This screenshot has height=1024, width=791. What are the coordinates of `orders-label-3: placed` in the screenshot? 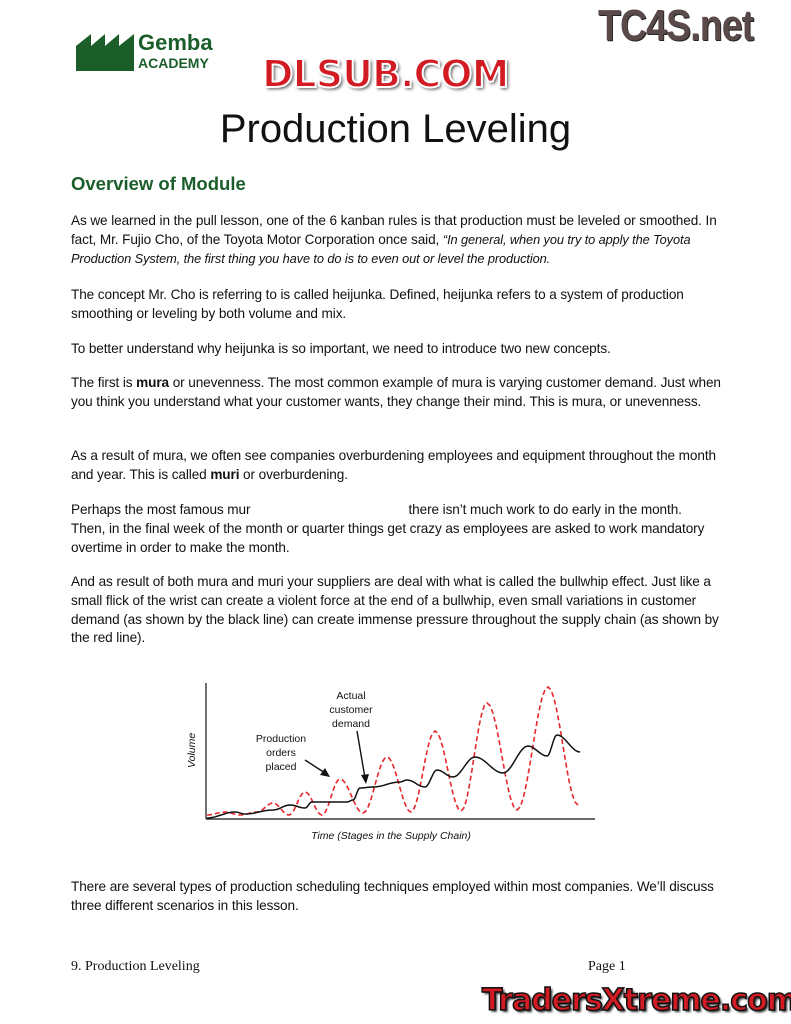 It's located at (281, 767).